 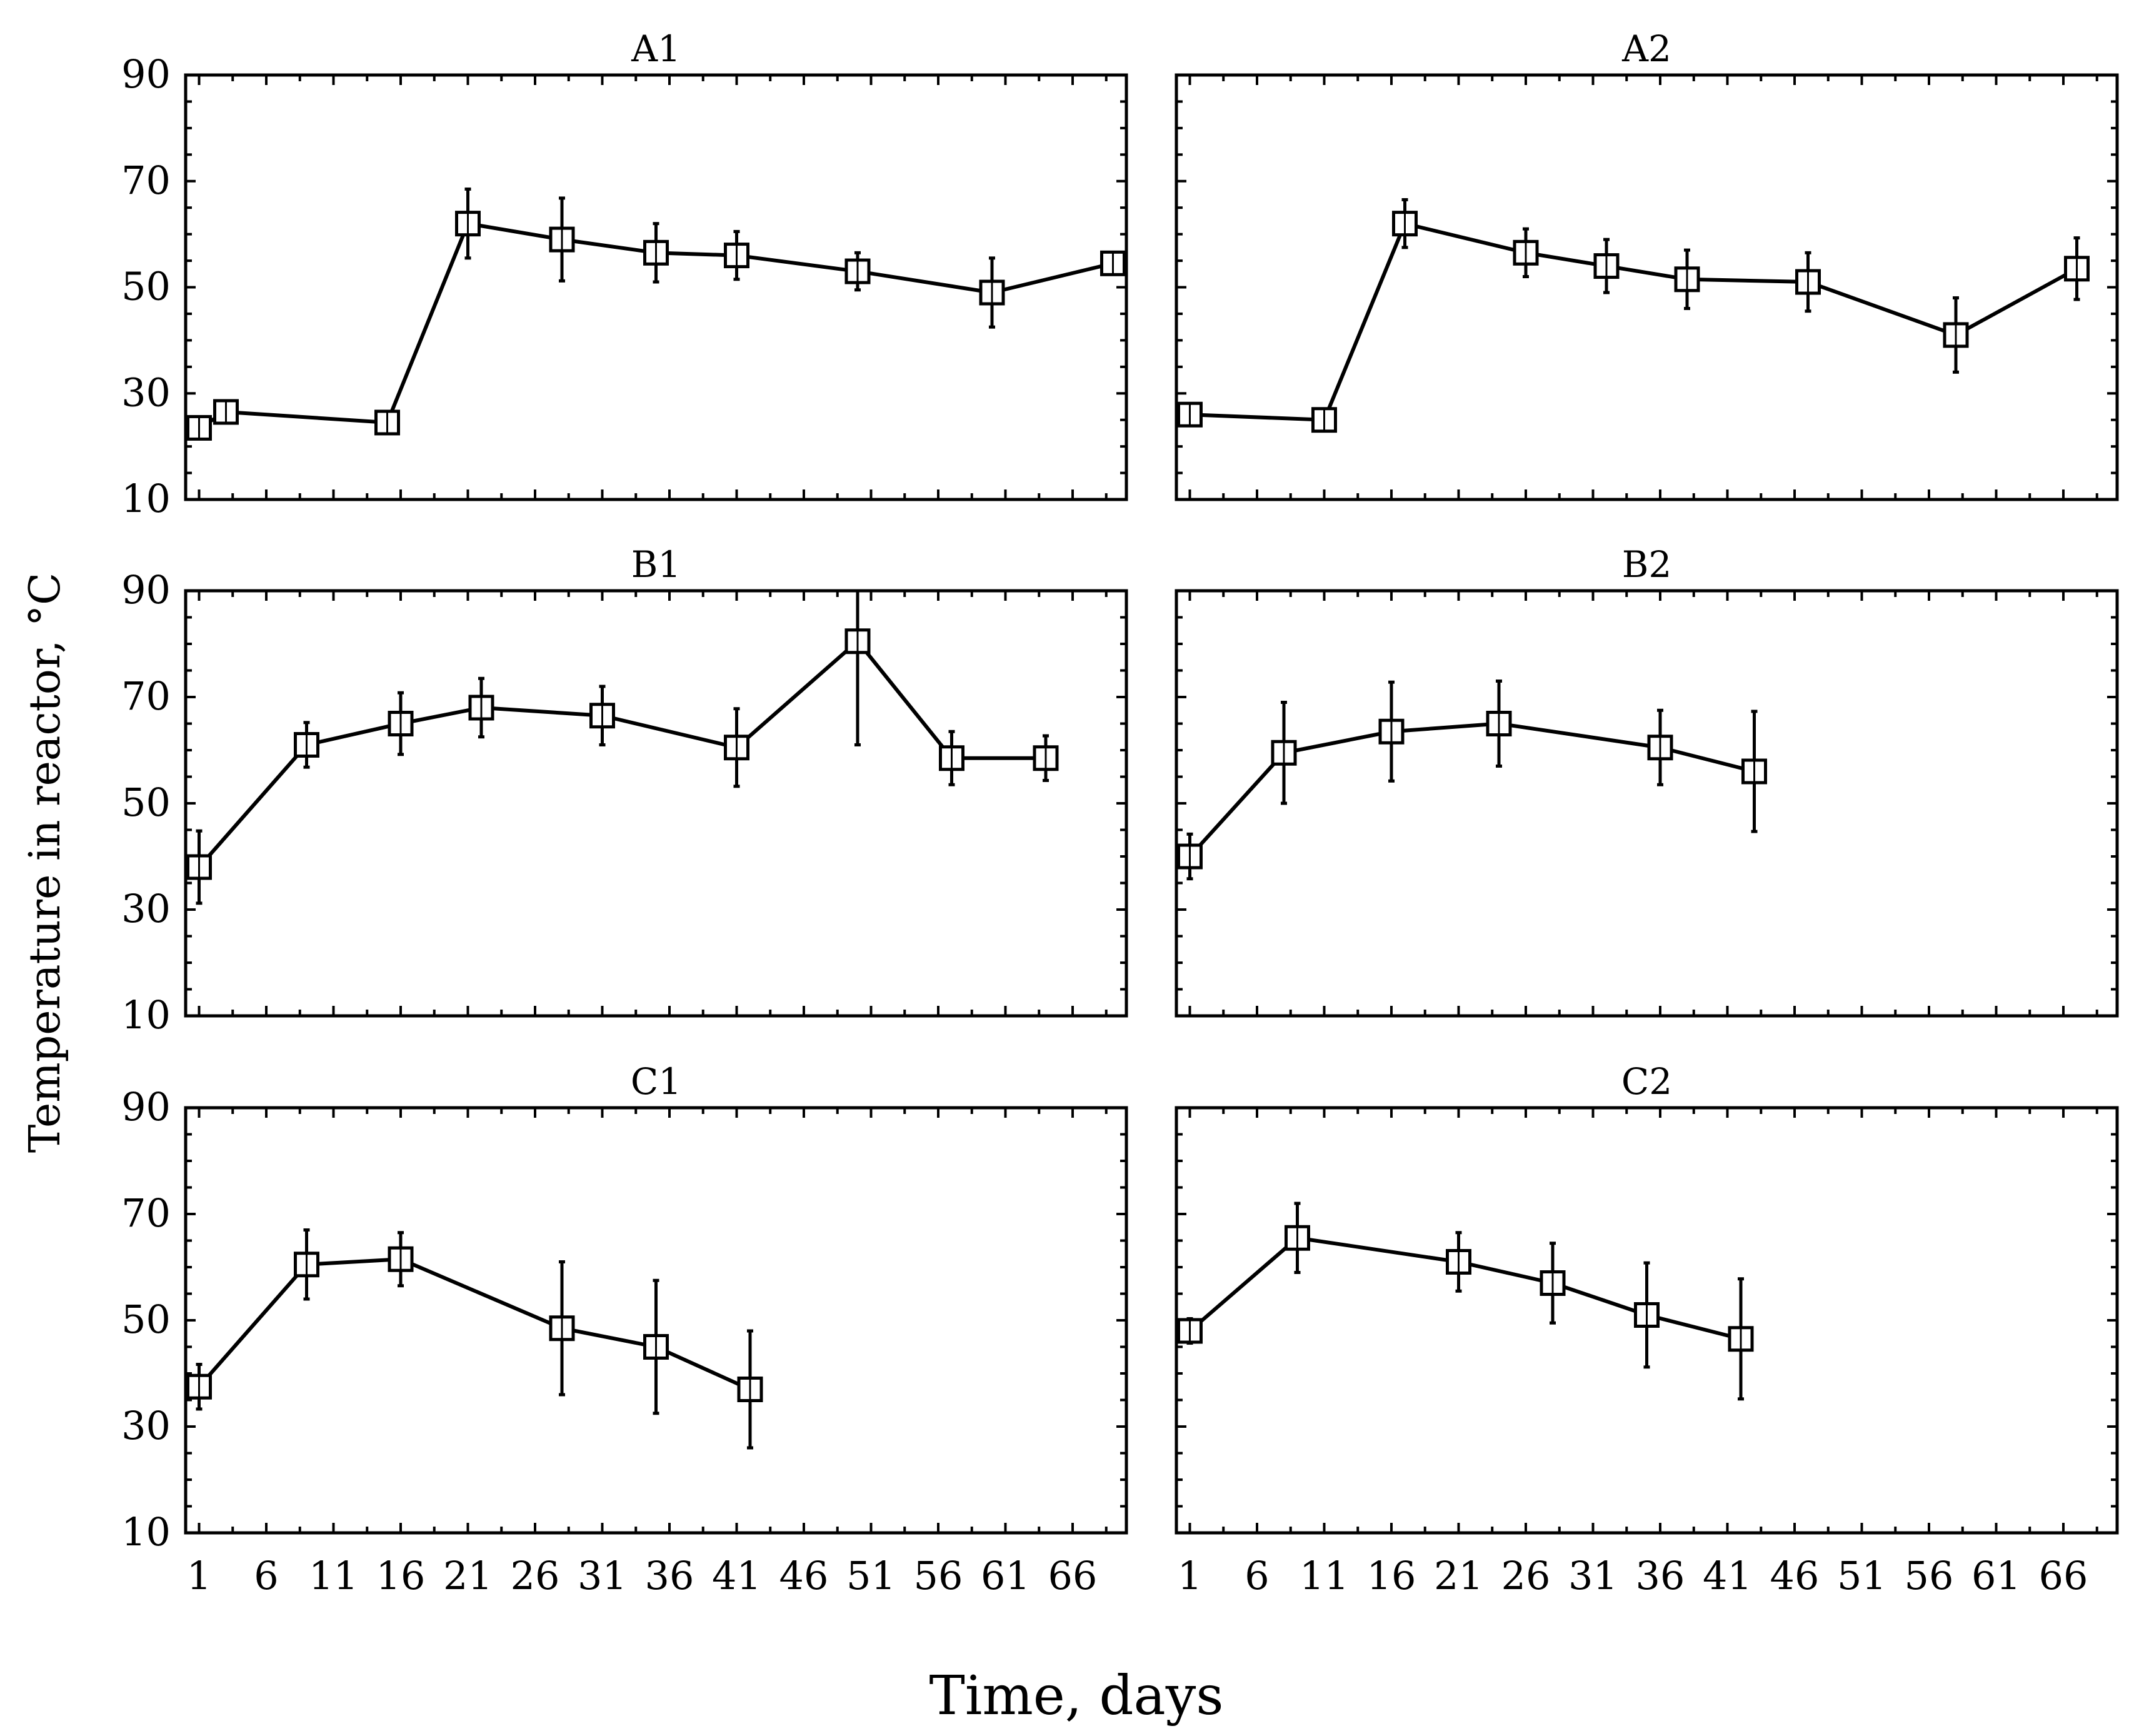 What do you see at coordinates (1646, 1082) in the screenshot?
I see `panel-title: C2` at bounding box center [1646, 1082].